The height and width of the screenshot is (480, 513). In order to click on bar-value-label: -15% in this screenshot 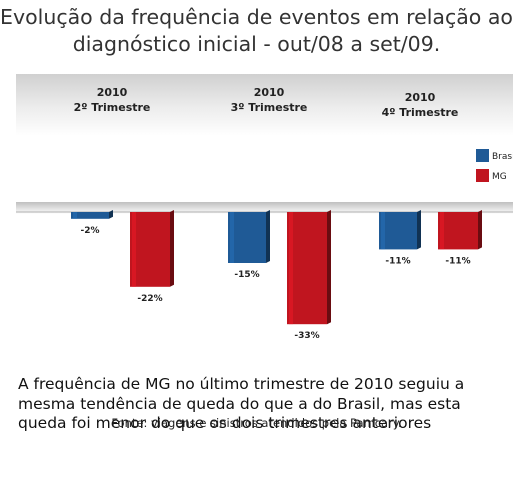, I will do `click(246, 275)`.